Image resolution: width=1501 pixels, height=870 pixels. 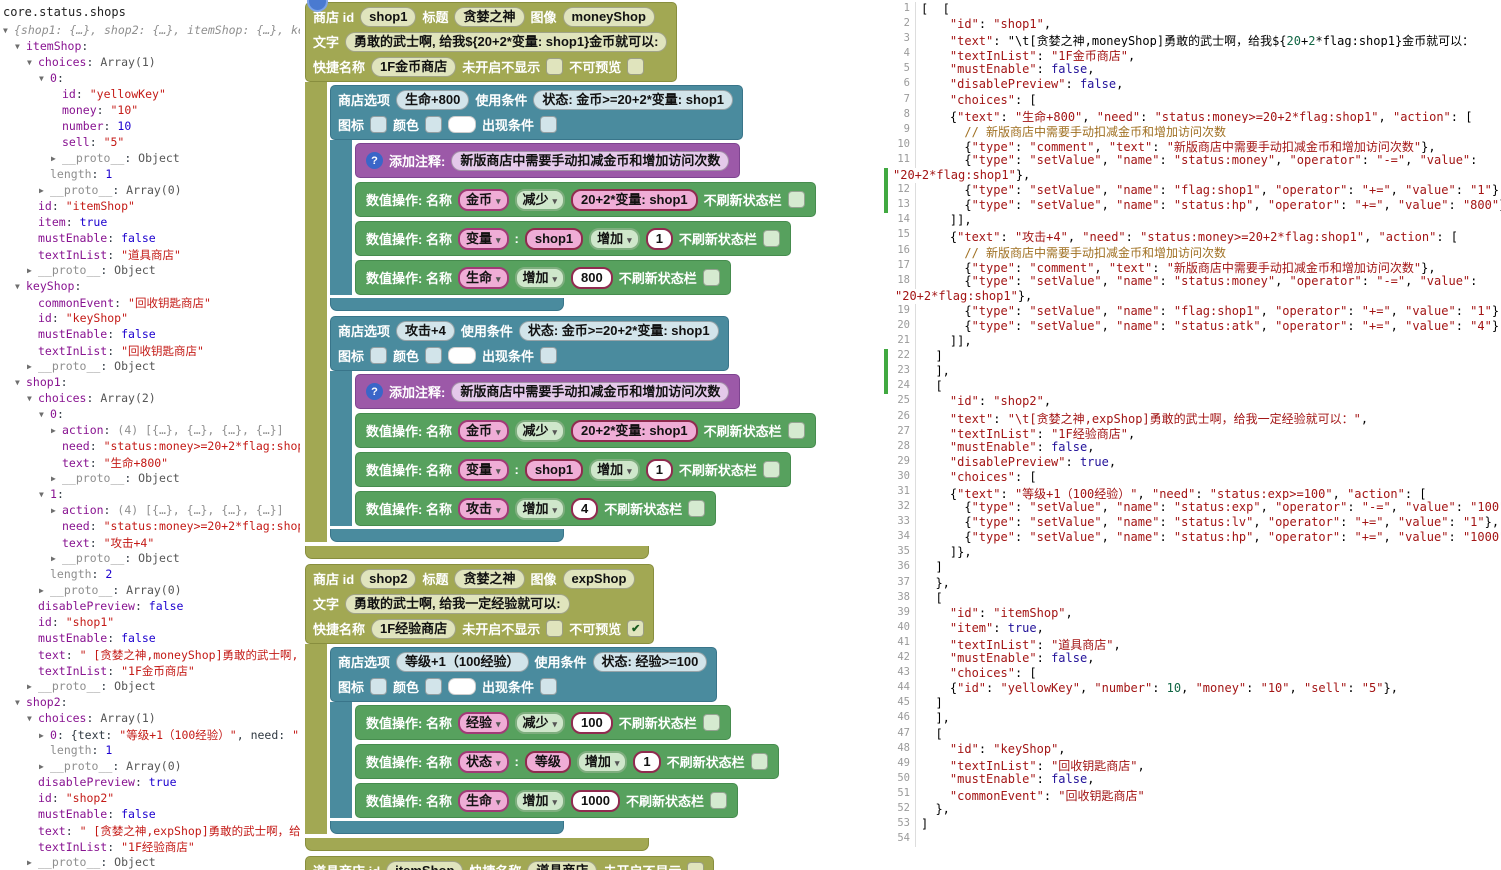 What do you see at coordinates (614, 469) in the screenshot?
I see `dropdown-field: 增加 ▾` at bounding box center [614, 469].